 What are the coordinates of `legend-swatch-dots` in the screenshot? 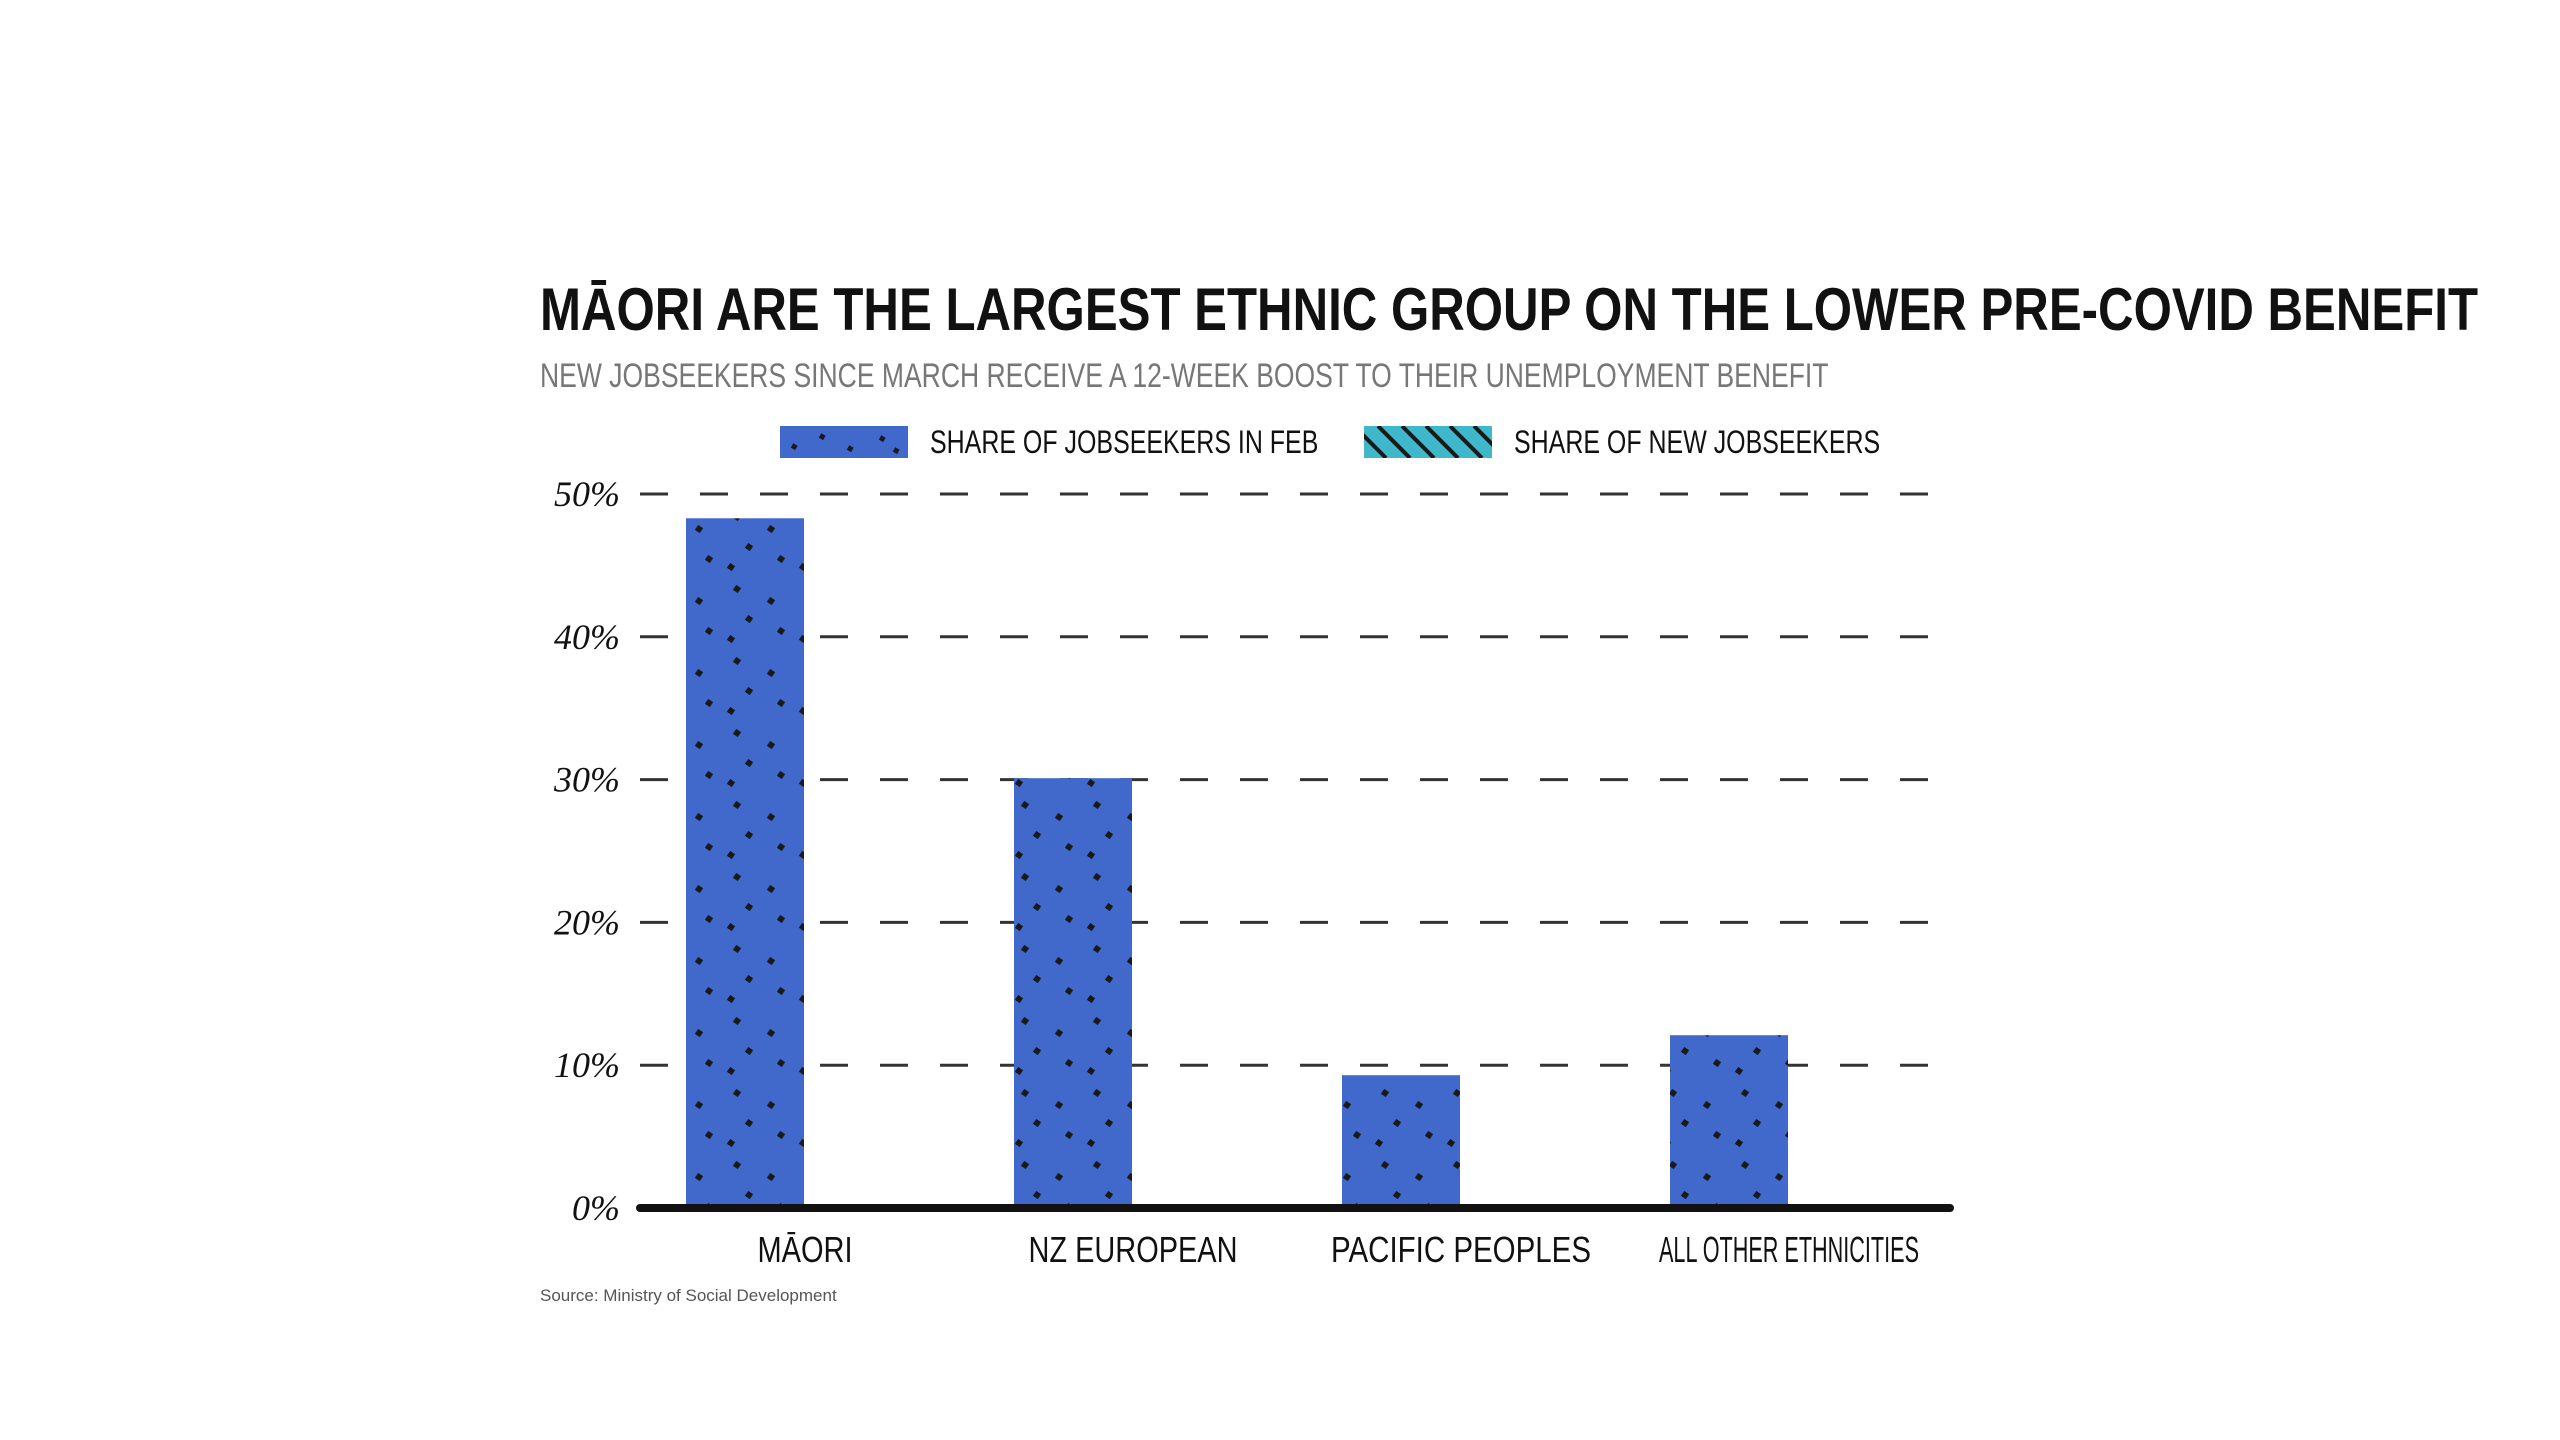 It's located at (844, 442).